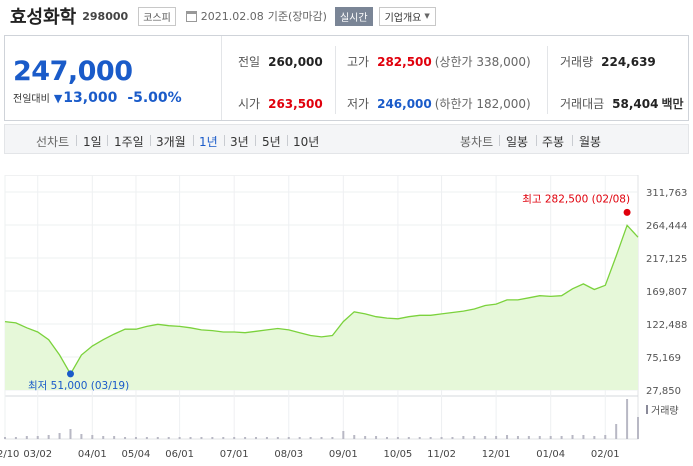  I want to click on quote-date: 2021.02.08, so click(232, 16).